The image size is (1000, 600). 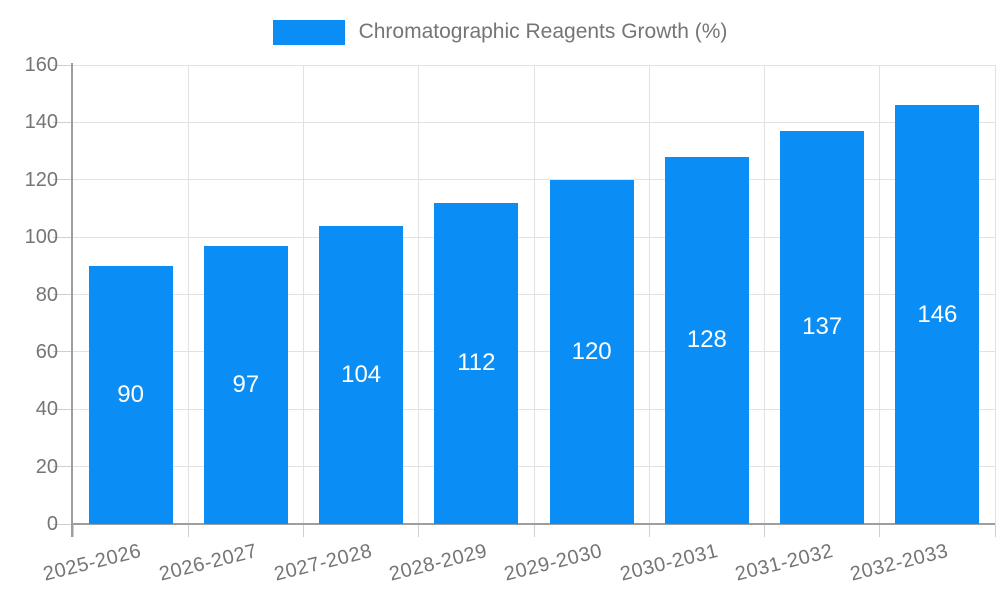 I want to click on y-axis-label: 100, so click(x=41, y=237).